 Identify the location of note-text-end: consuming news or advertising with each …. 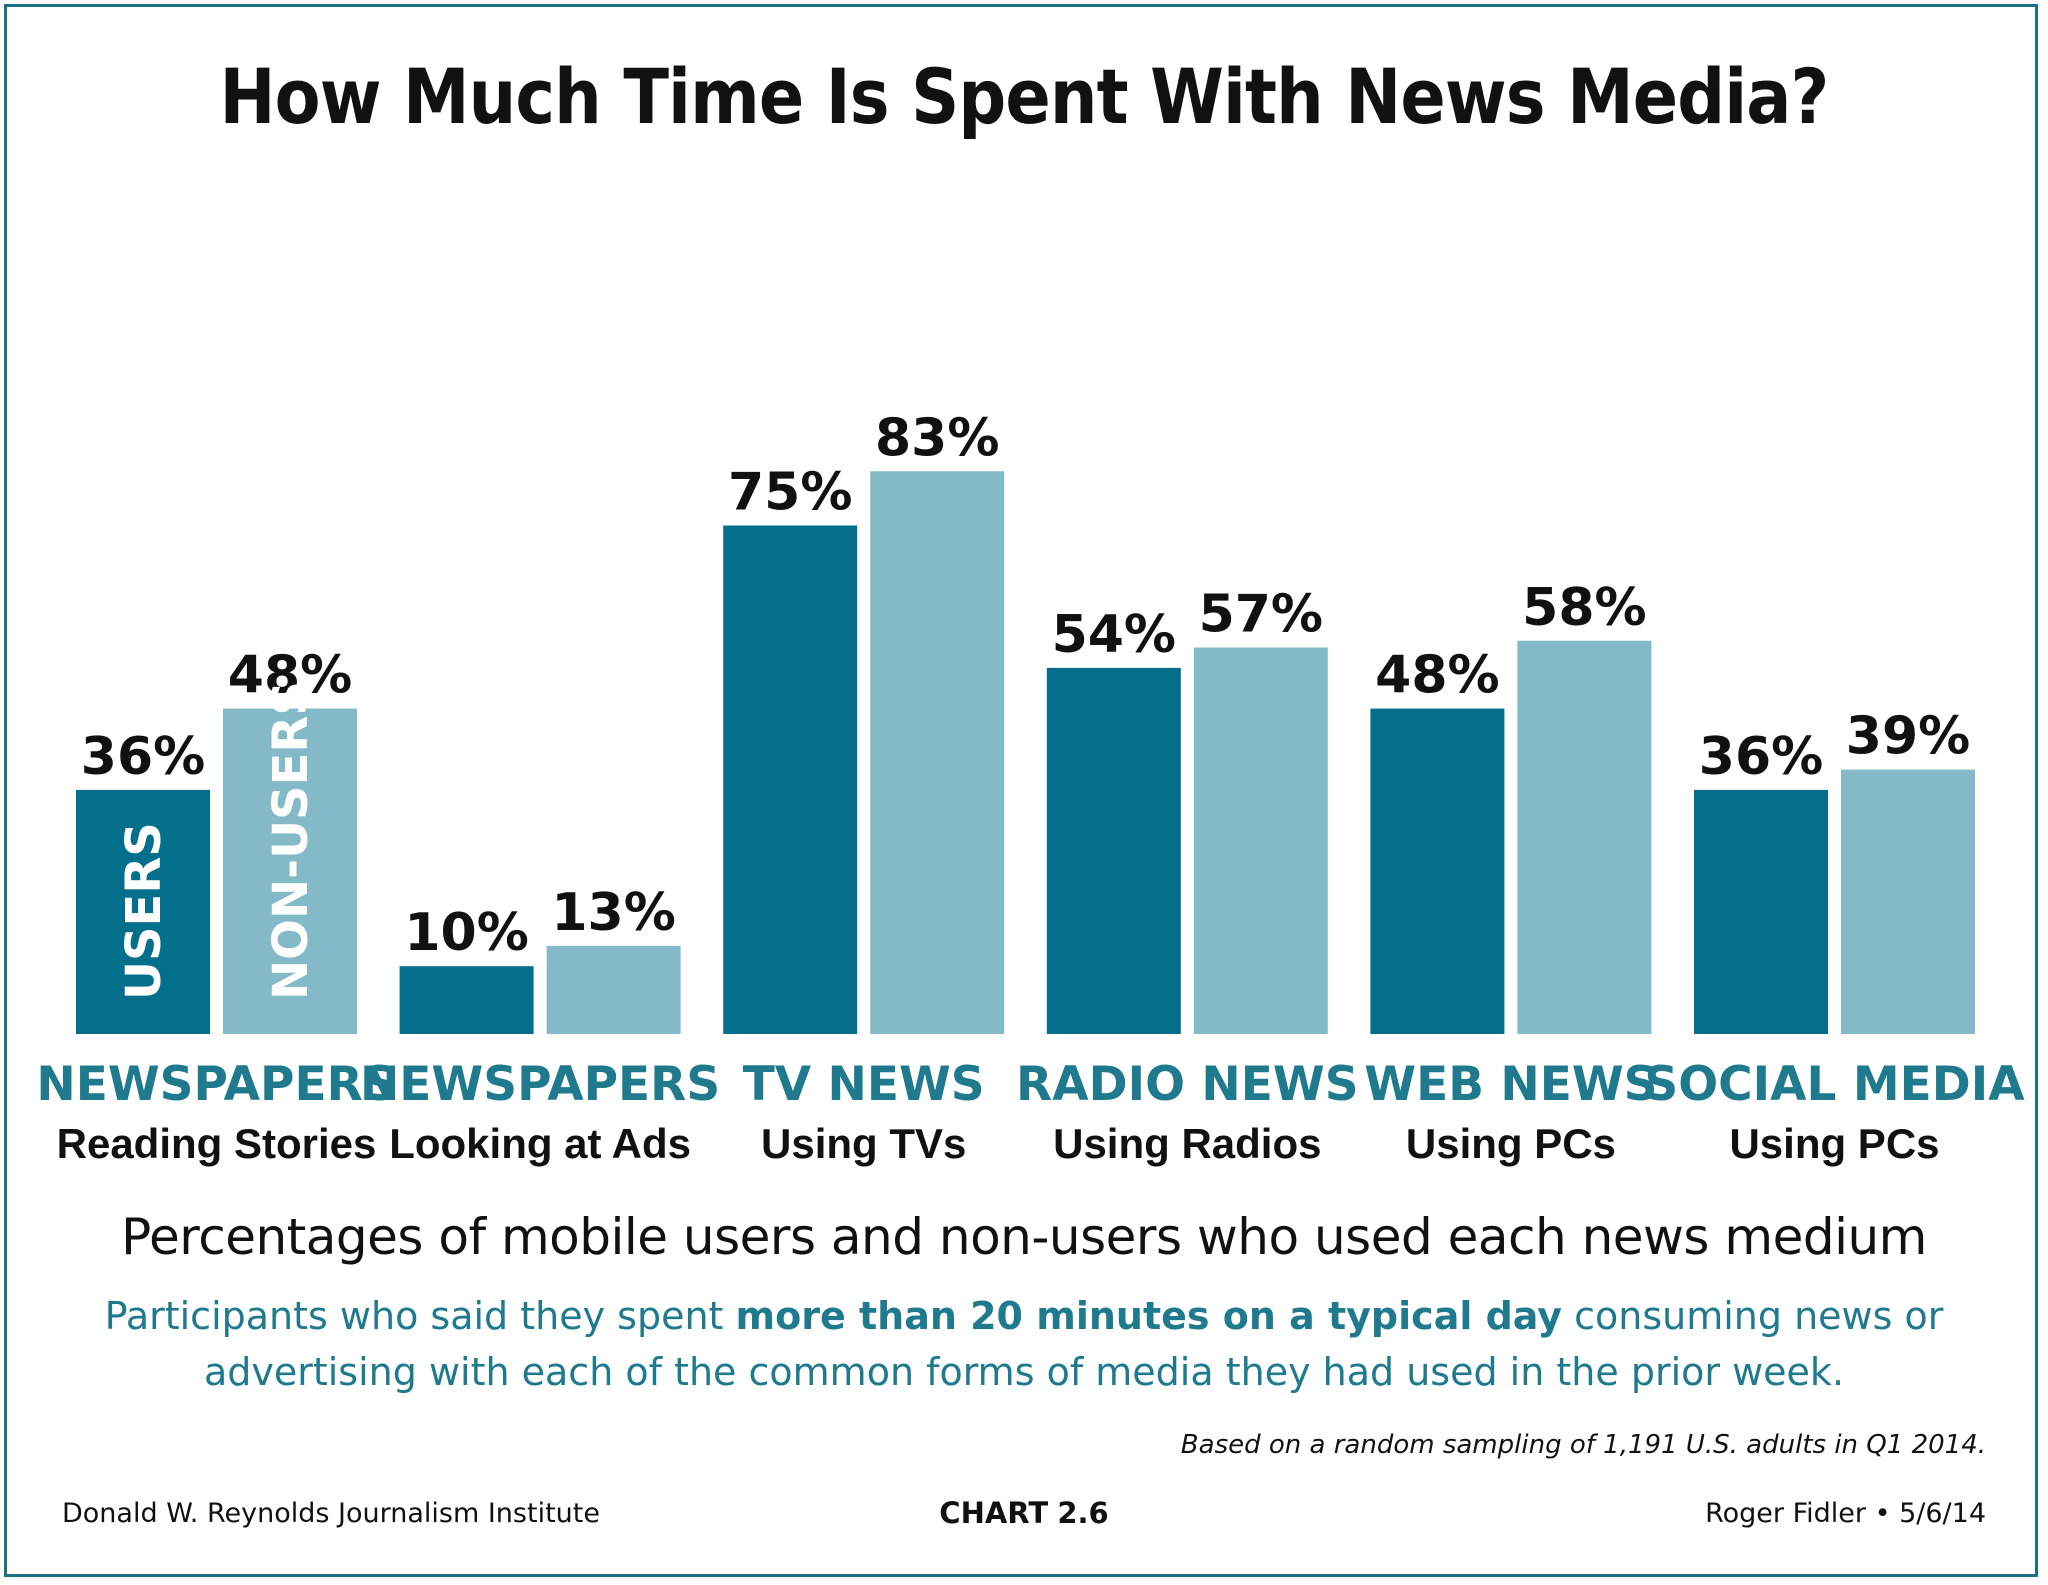
(1073, 1344).